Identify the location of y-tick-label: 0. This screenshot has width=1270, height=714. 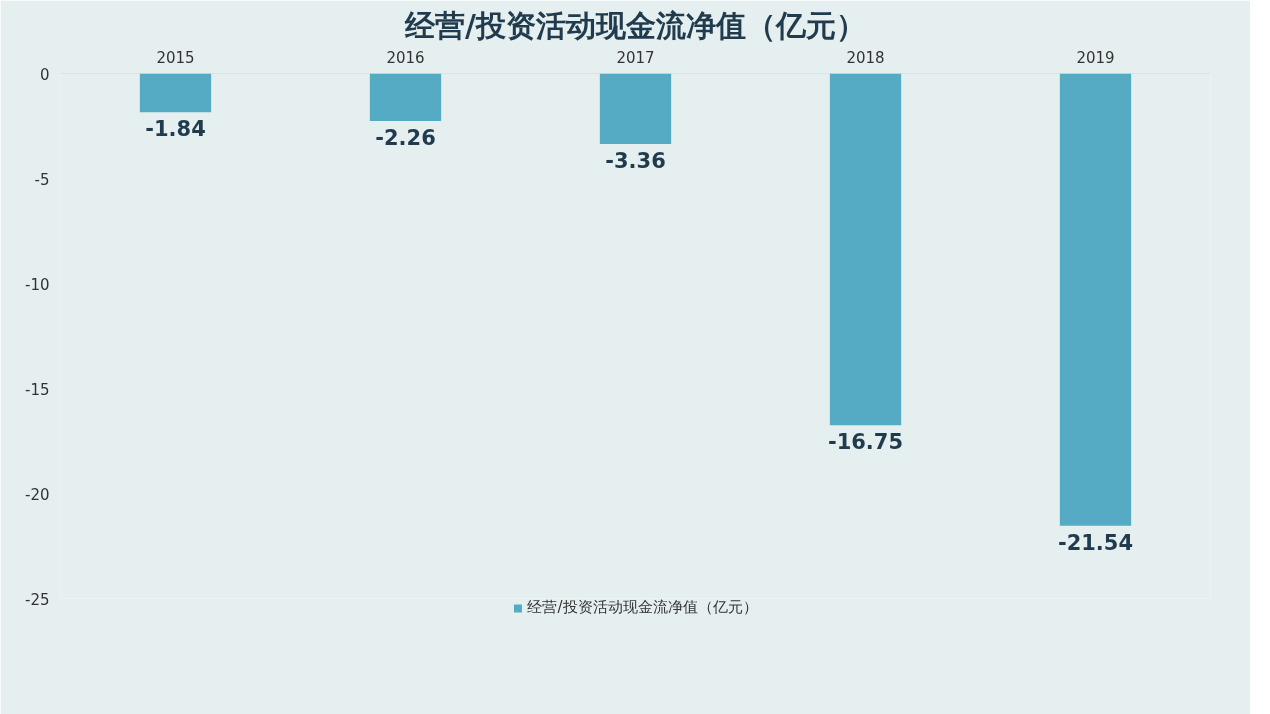
(44, 74).